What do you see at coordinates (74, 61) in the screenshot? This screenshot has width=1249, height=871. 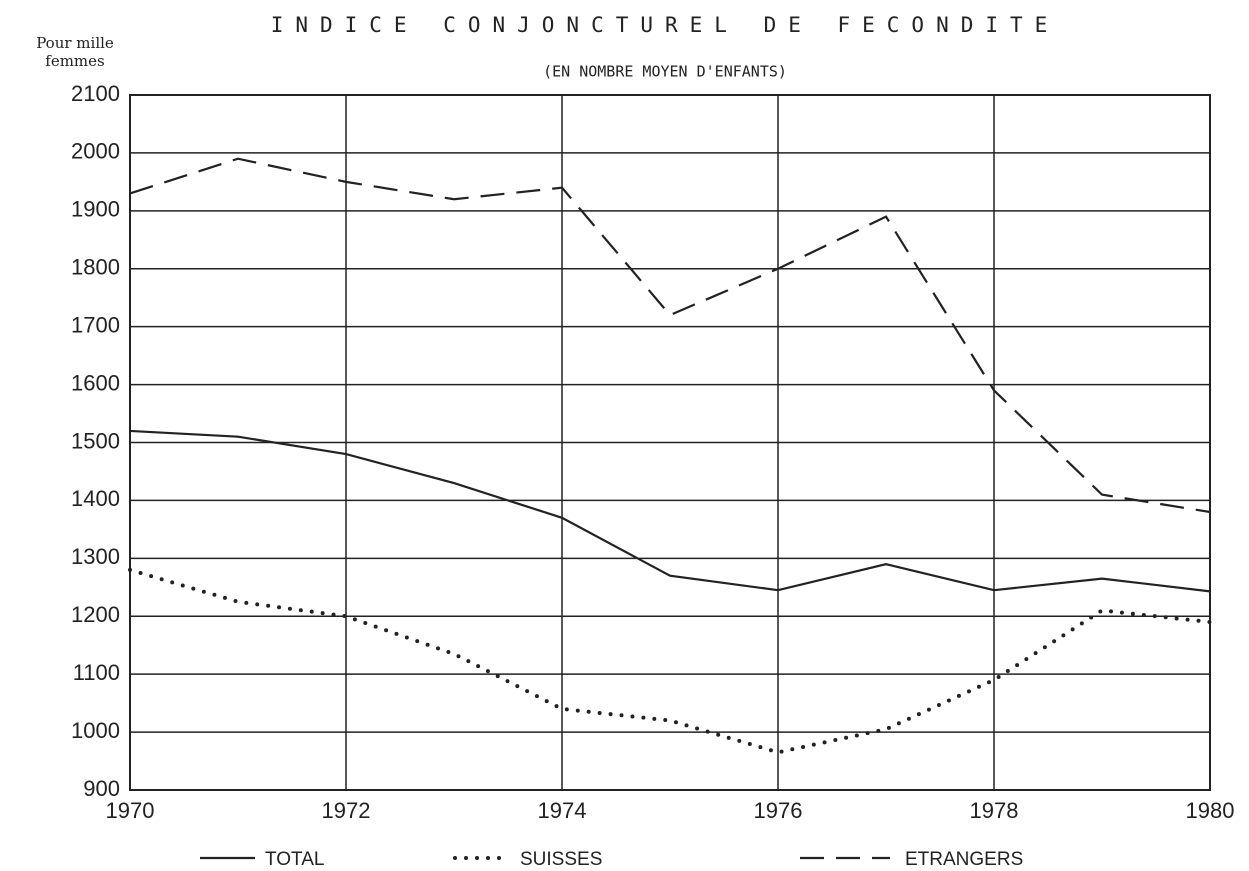 I see `y-axis-label: femmes` at bounding box center [74, 61].